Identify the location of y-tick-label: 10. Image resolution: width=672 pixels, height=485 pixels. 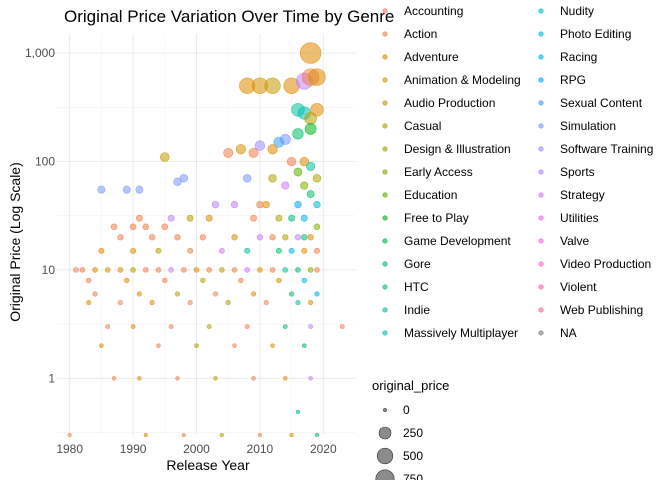
(49, 270).